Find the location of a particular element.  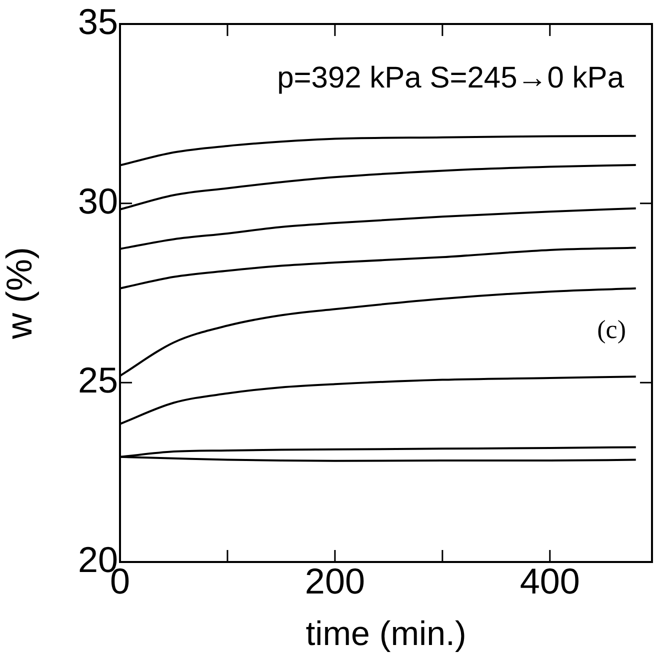

annotation: (c) is located at coordinates (611, 329).